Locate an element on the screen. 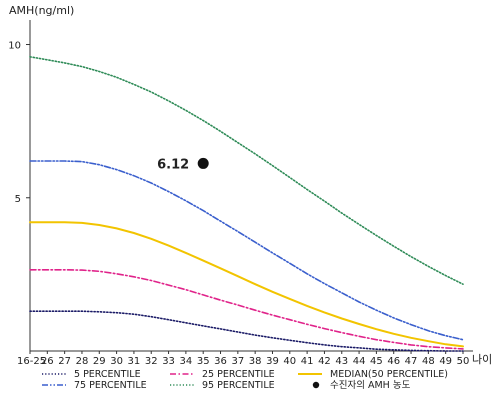 Image resolution: width=500 pixels, height=400 pixels. legend-label: 95 PERCENTILE is located at coordinates (238, 385).